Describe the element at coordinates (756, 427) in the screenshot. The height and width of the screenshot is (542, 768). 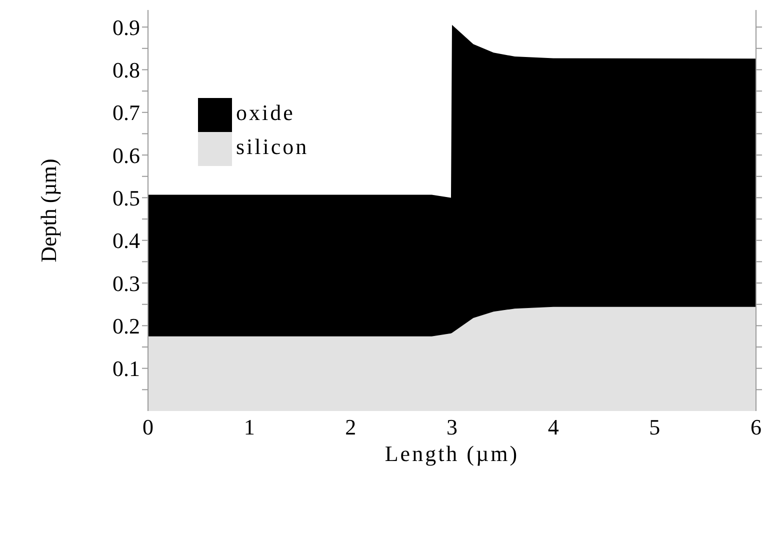
I see `x-tick-label: 6` at that location.